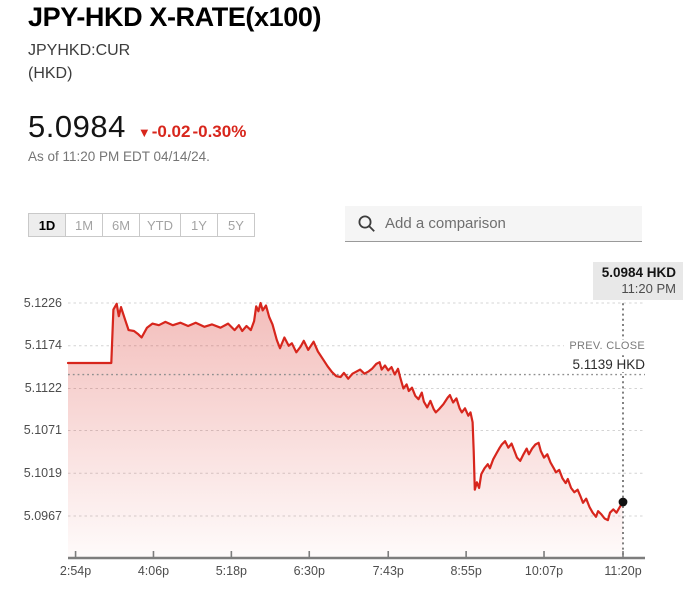  Describe the element at coordinates (648, 288) in the screenshot. I see `last-time-label: 11:20 PM` at that location.